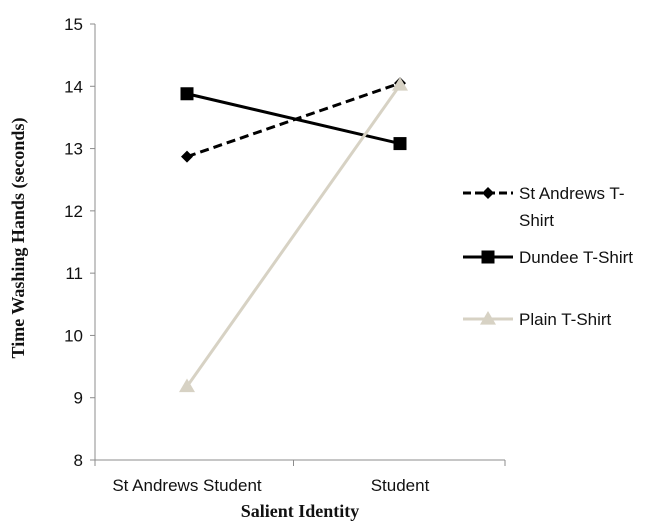 This screenshot has width=667, height=523. Describe the element at coordinates (18, 238) in the screenshot. I see `y-axis-title: Time Washing Hands (seconds)` at that location.